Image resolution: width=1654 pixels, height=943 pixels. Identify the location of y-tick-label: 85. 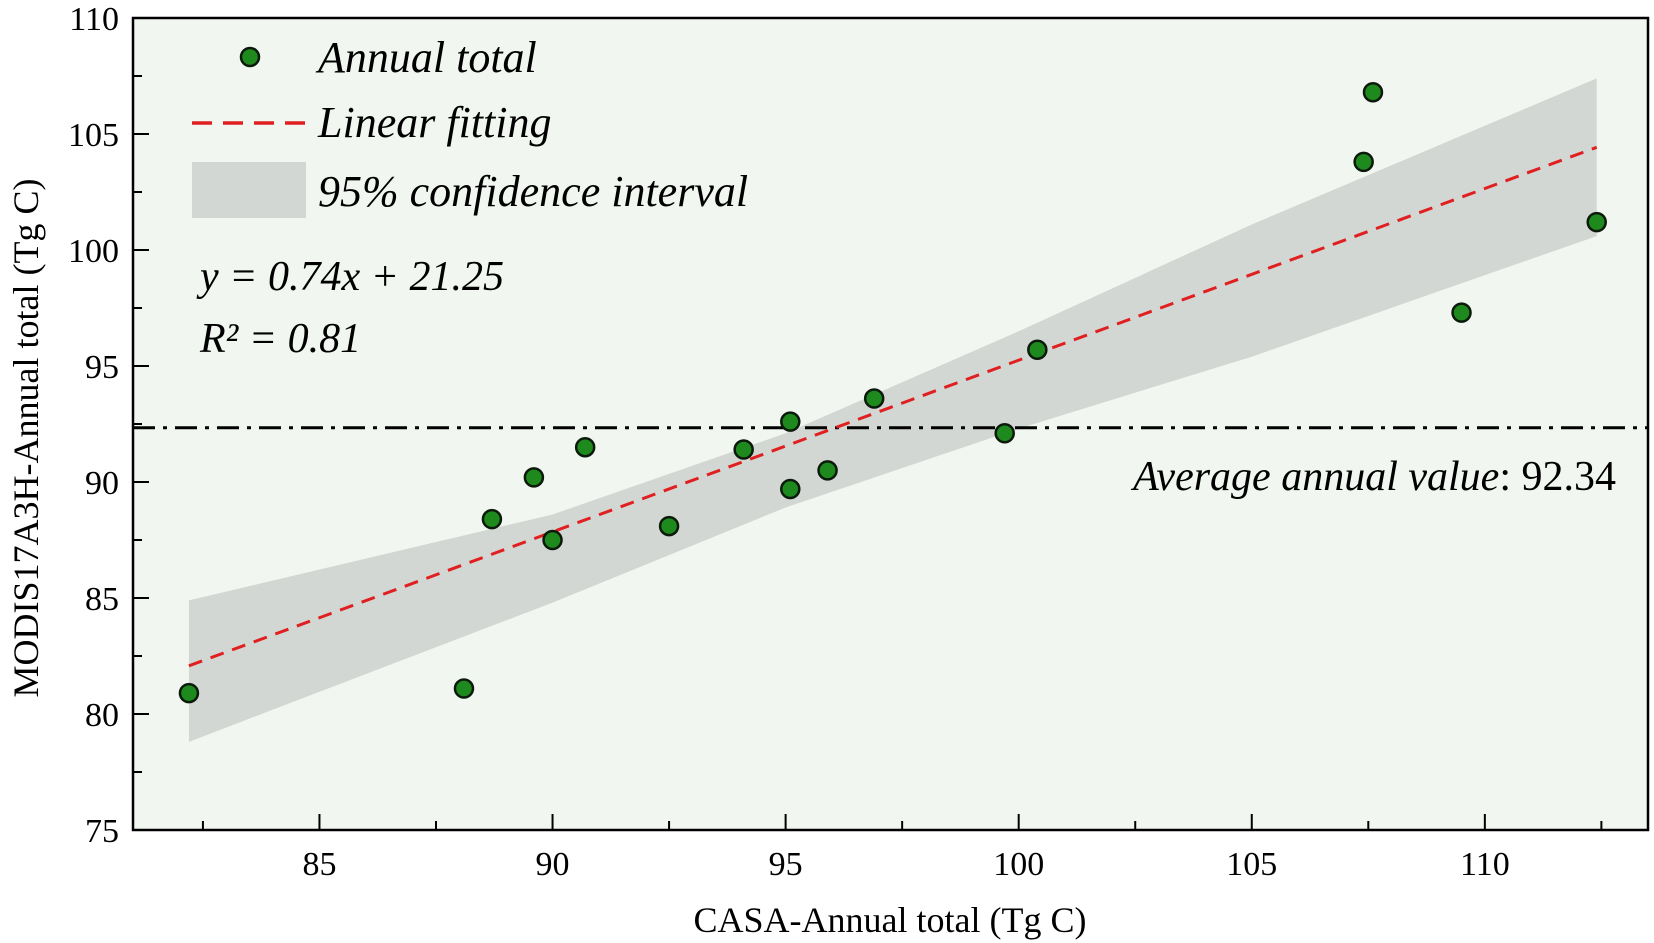
(102, 599).